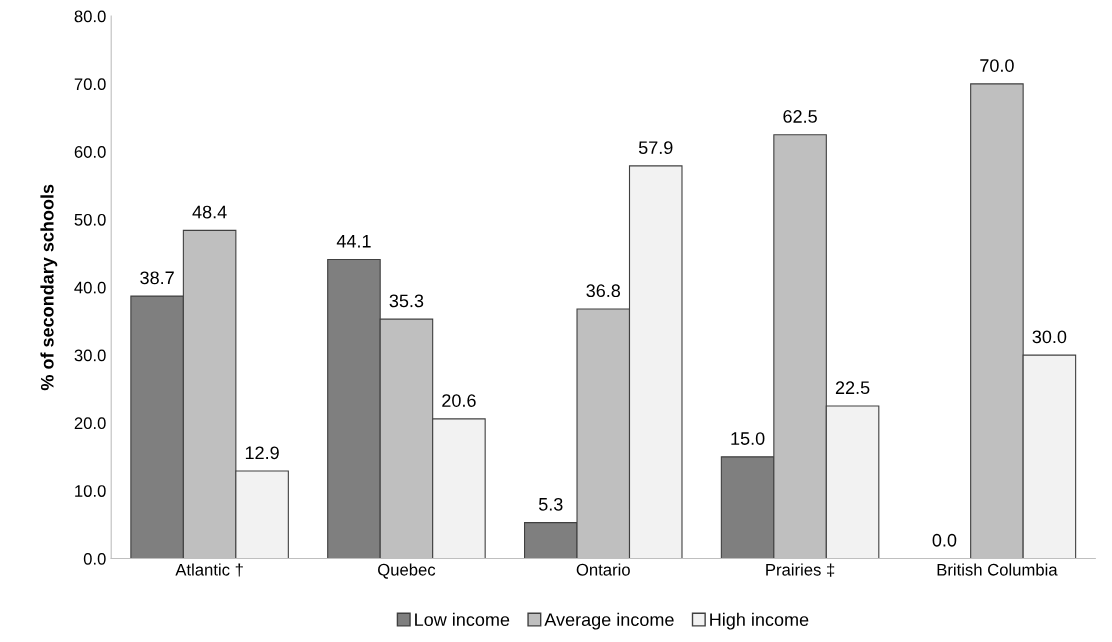  What do you see at coordinates (262, 453) in the screenshot?
I see `data-label: 12.9` at bounding box center [262, 453].